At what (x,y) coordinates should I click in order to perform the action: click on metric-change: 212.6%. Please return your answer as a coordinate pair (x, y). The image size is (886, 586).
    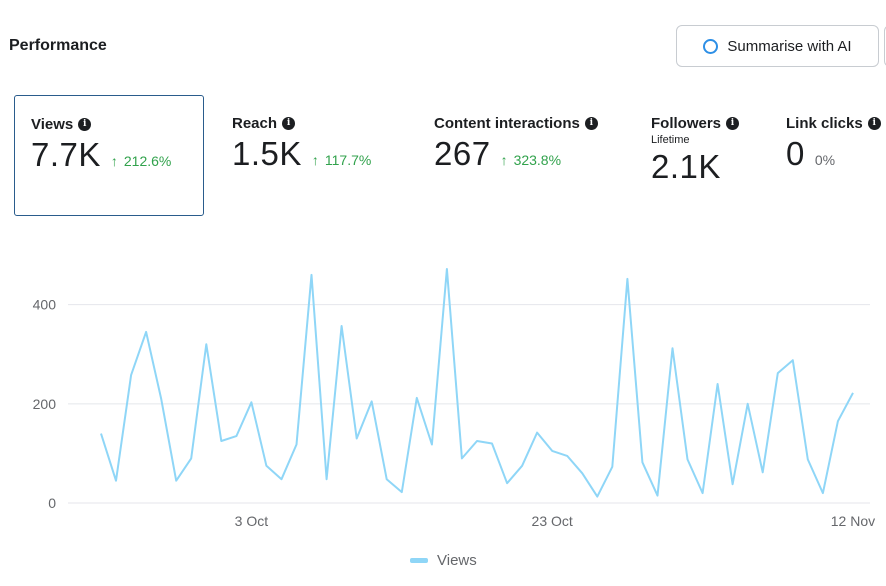
    Looking at the image, I should click on (147, 161).